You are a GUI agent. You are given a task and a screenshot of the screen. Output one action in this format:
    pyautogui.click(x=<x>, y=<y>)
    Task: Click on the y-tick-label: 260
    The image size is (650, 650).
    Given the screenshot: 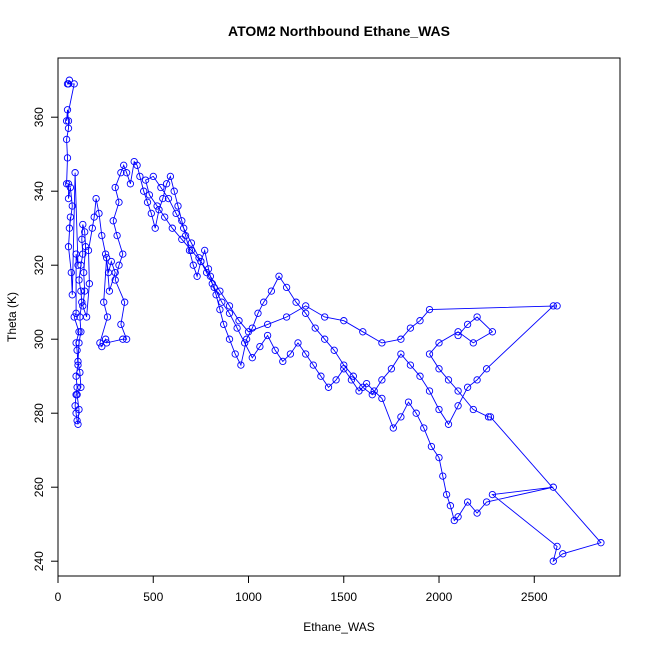 What is the action you would take?
    pyautogui.click(x=39, y=487)
    